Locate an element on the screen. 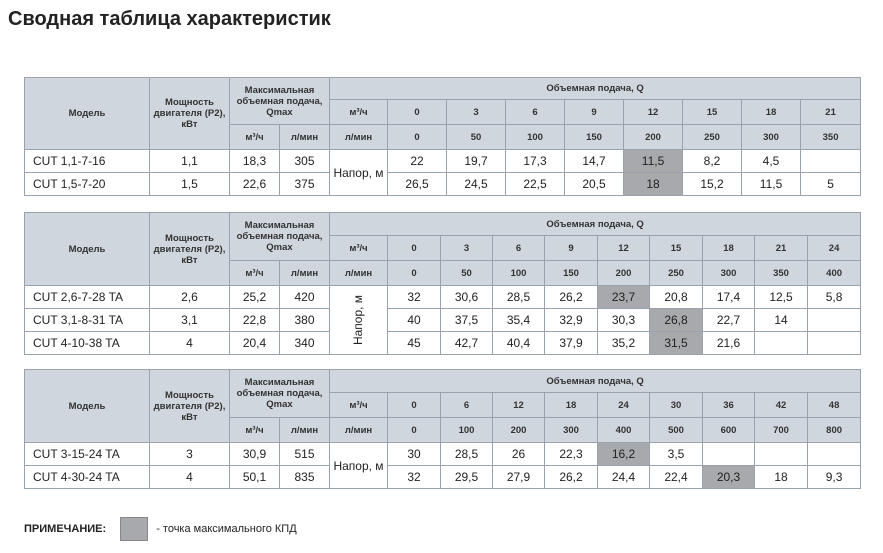 The width and height of the screenshot is (883, 553). flow-m3h: 21 is located at coordinates (831, 112).